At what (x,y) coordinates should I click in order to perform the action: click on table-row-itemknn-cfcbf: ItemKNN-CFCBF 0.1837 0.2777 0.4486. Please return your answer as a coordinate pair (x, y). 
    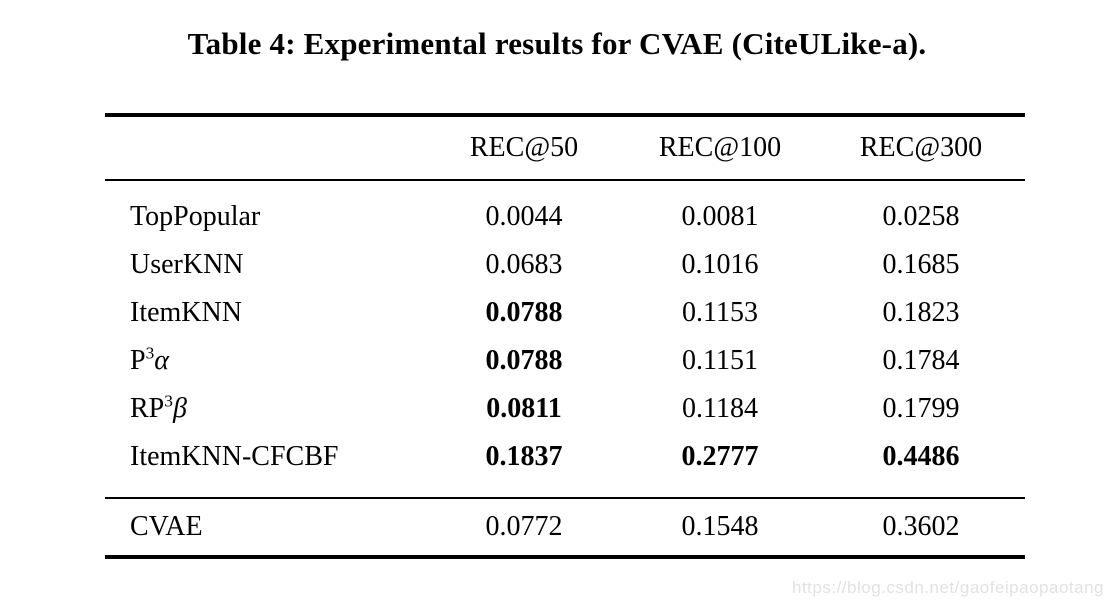
    Looking at the image, I should click on (565, 465).